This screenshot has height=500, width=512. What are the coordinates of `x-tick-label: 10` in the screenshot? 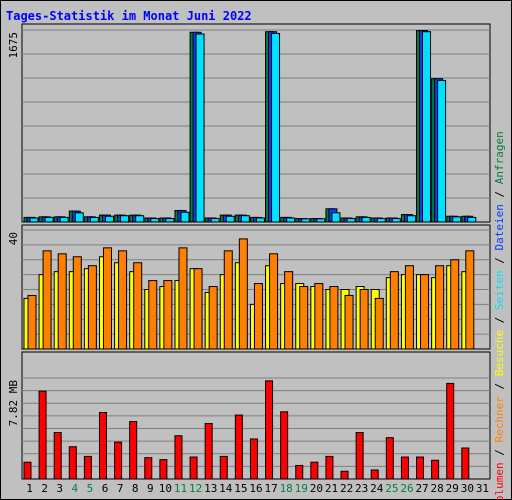 It's located at (165, 488).